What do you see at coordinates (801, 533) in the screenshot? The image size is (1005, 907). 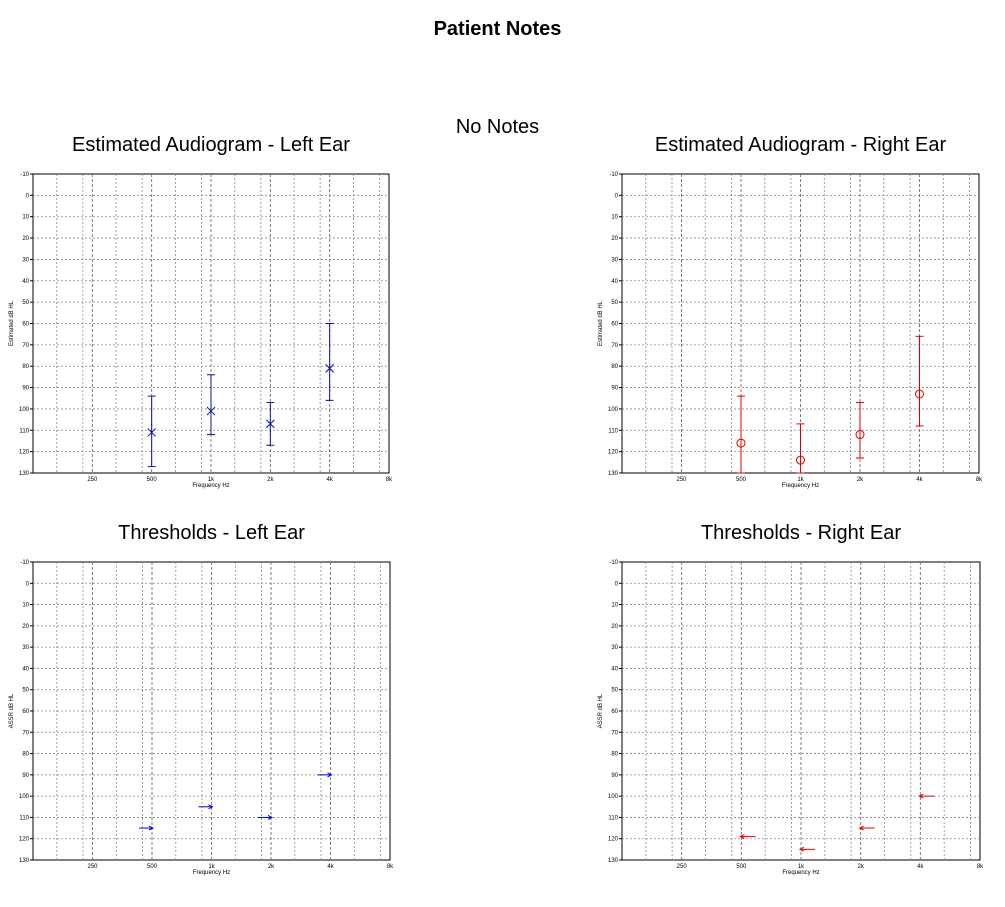 I see `chart-title: Thresholds - Right Ear` at bounding box center [801, 533].